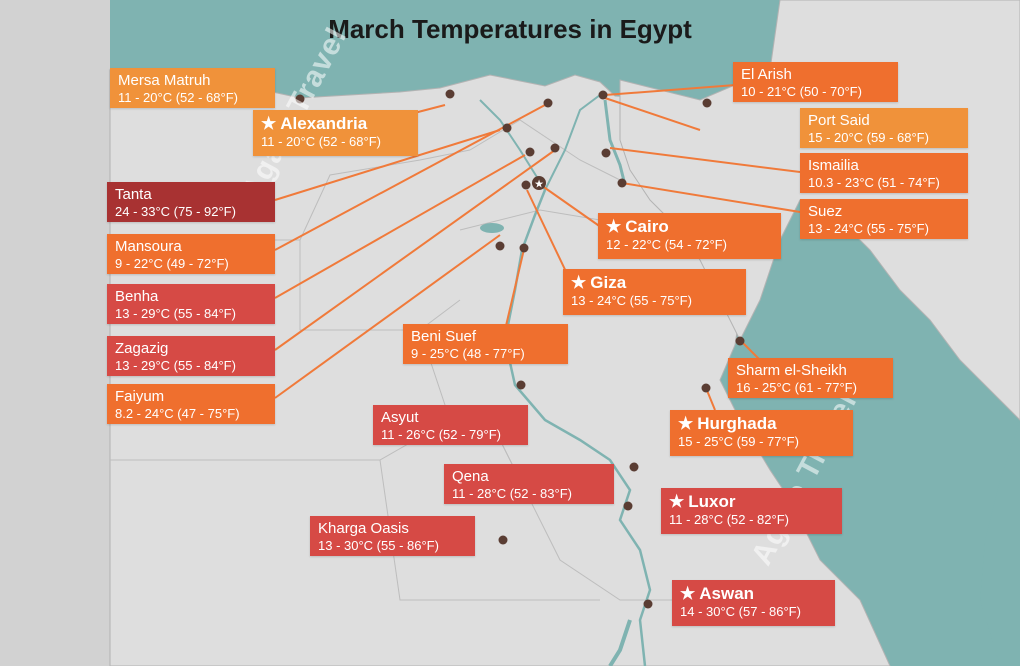  Describe the element at coordinates (884, 212) in the screenshot. I see `city-name: Suez` at that location.